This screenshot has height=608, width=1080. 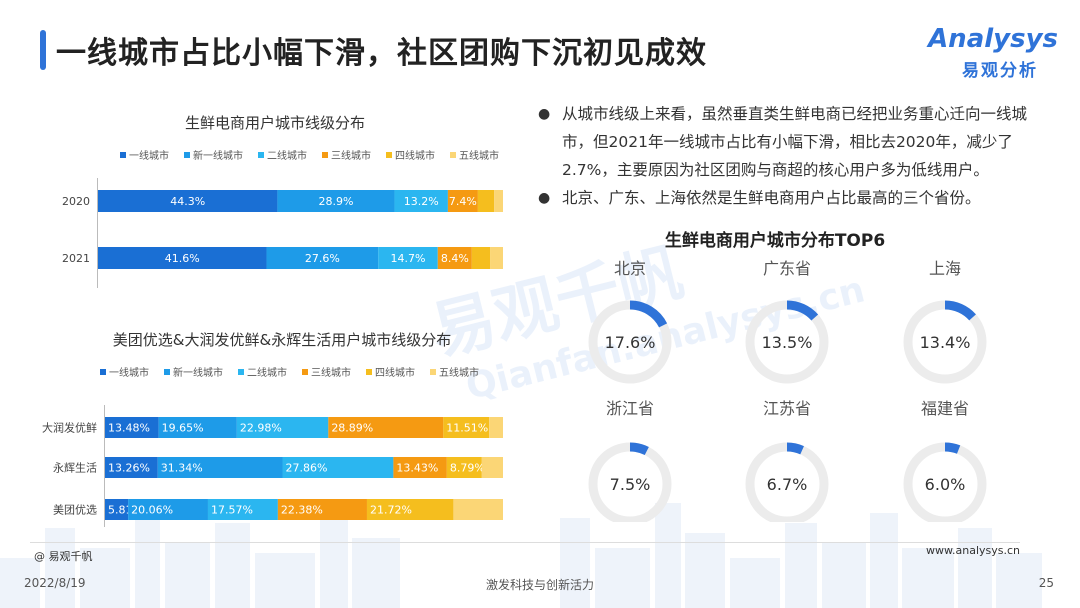 What do you see at coordinates (630, 484) in the screenshot?
I see `donut-value: 7.5%` at bounding box center [630, 484].